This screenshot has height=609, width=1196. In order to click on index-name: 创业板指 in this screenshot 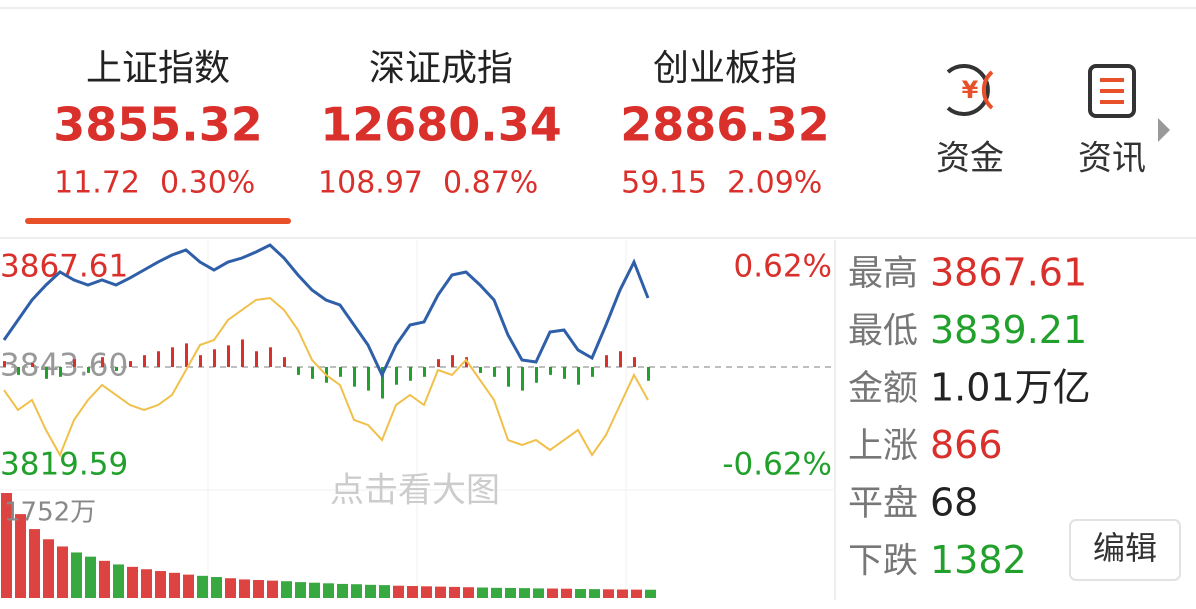, I will do `click(725, 68)`.